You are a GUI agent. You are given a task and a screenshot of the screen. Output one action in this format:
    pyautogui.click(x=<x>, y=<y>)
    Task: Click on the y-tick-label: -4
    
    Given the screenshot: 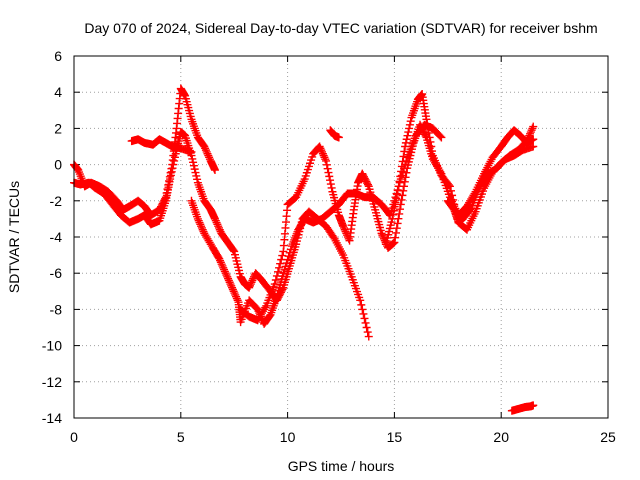 What is the action you would take?
    pyautogui.click(x=56, y=237)
    